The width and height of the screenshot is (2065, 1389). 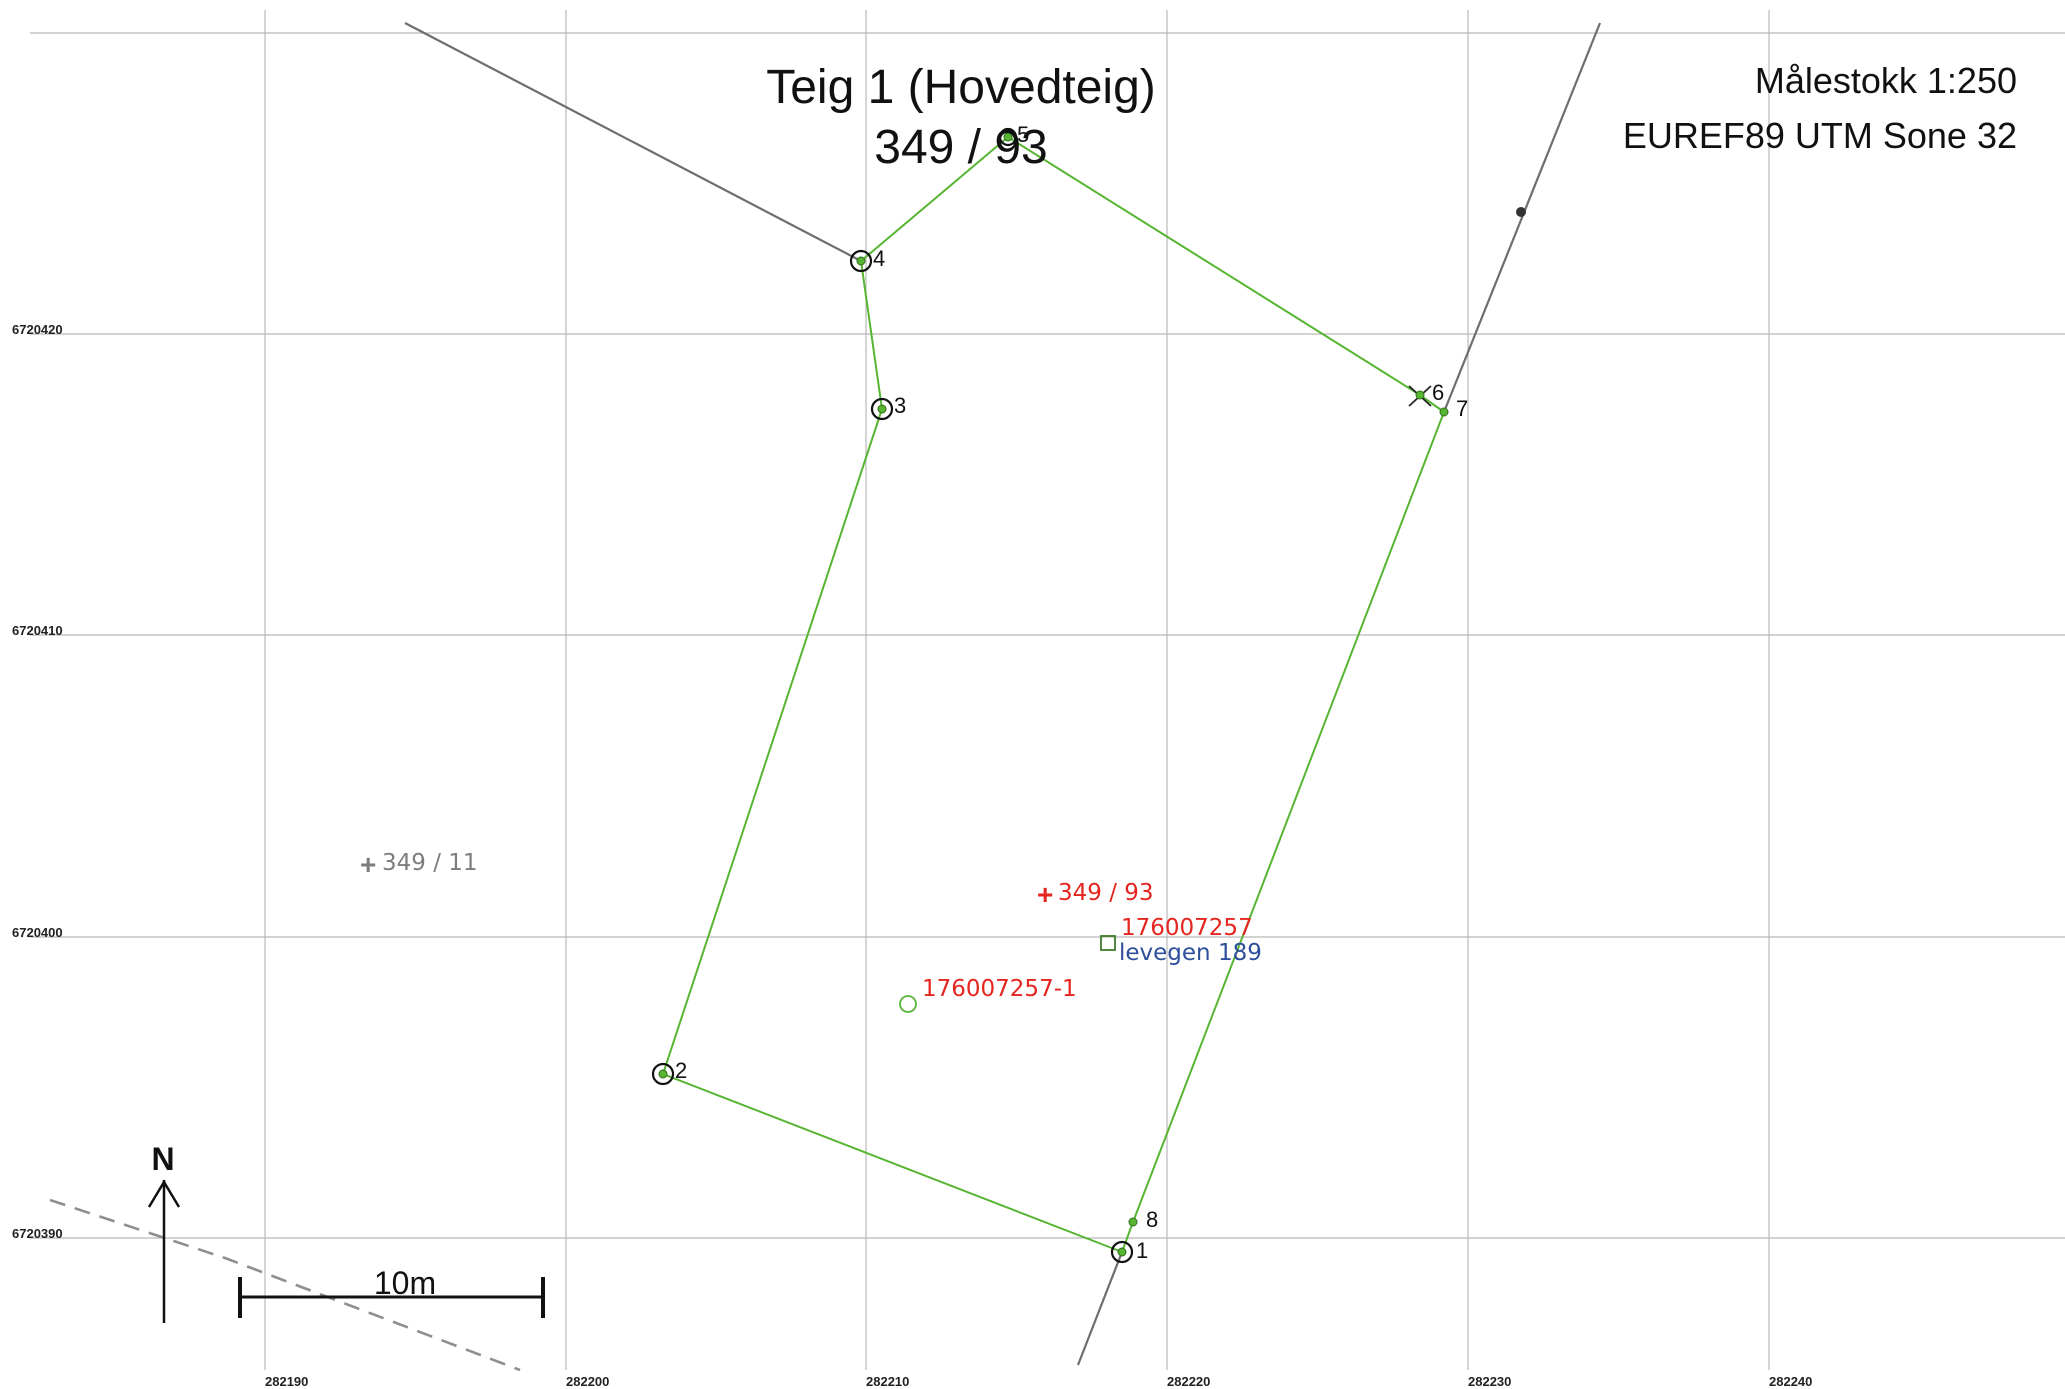 I want to click on grid-label-x: 282190, so click(x=286, y=1381).